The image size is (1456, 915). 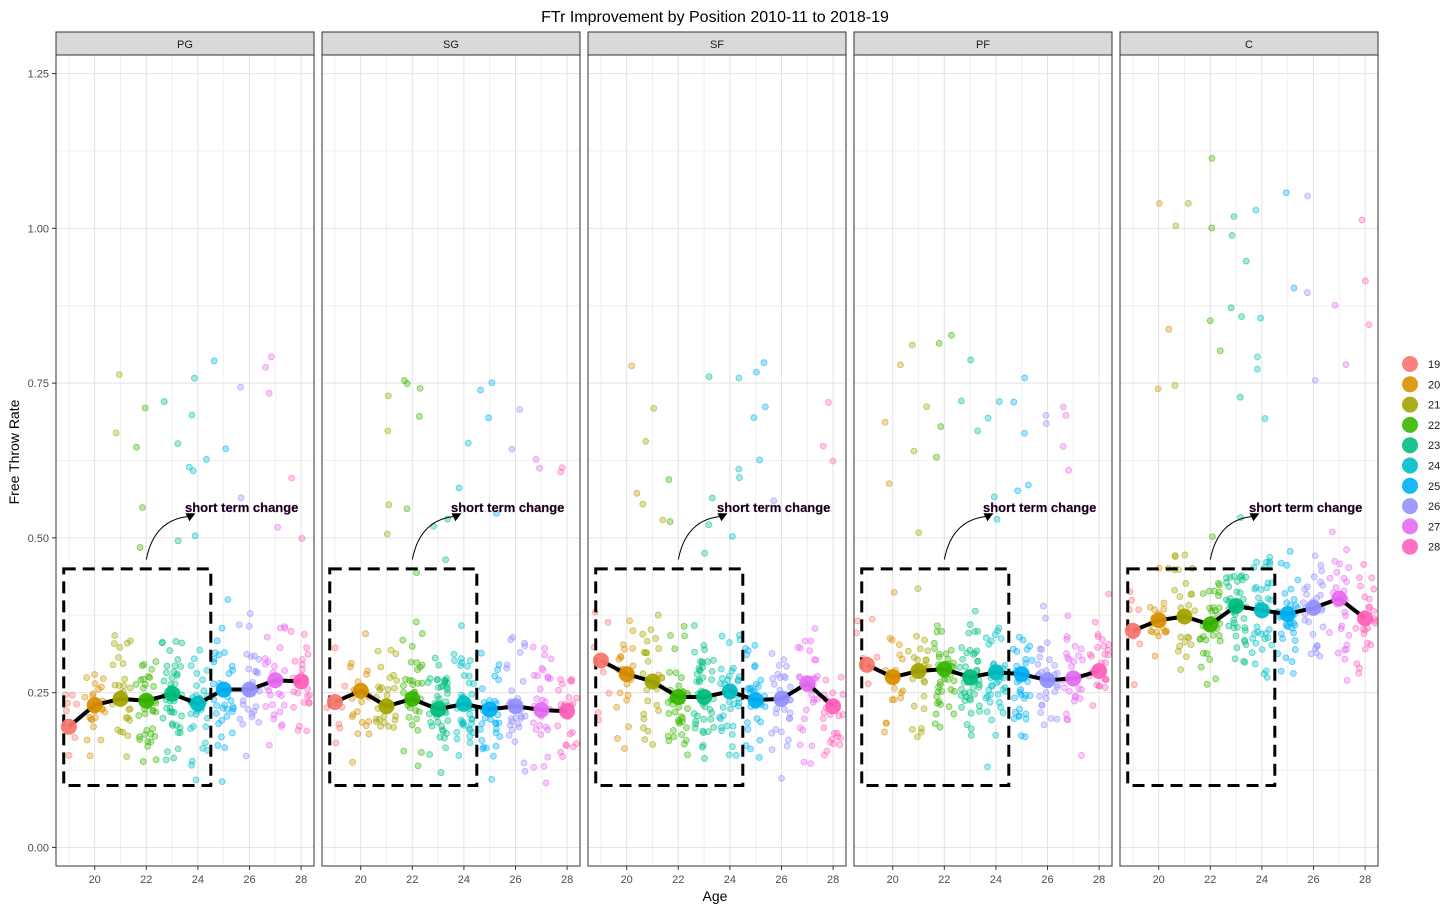 I want to click on annotation-label: short term change, so click(x=241, y=507).